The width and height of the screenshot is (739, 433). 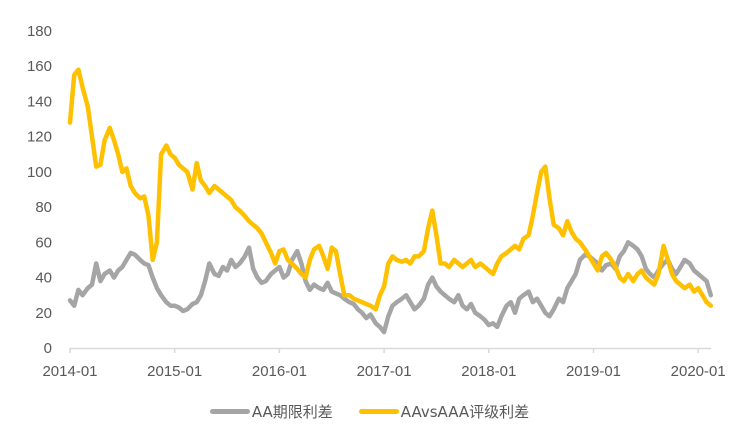 What do you see at coordinates (39, 101) in the screenshot?
I see `y-tick-label: 140` at bounding box center [39, 101].